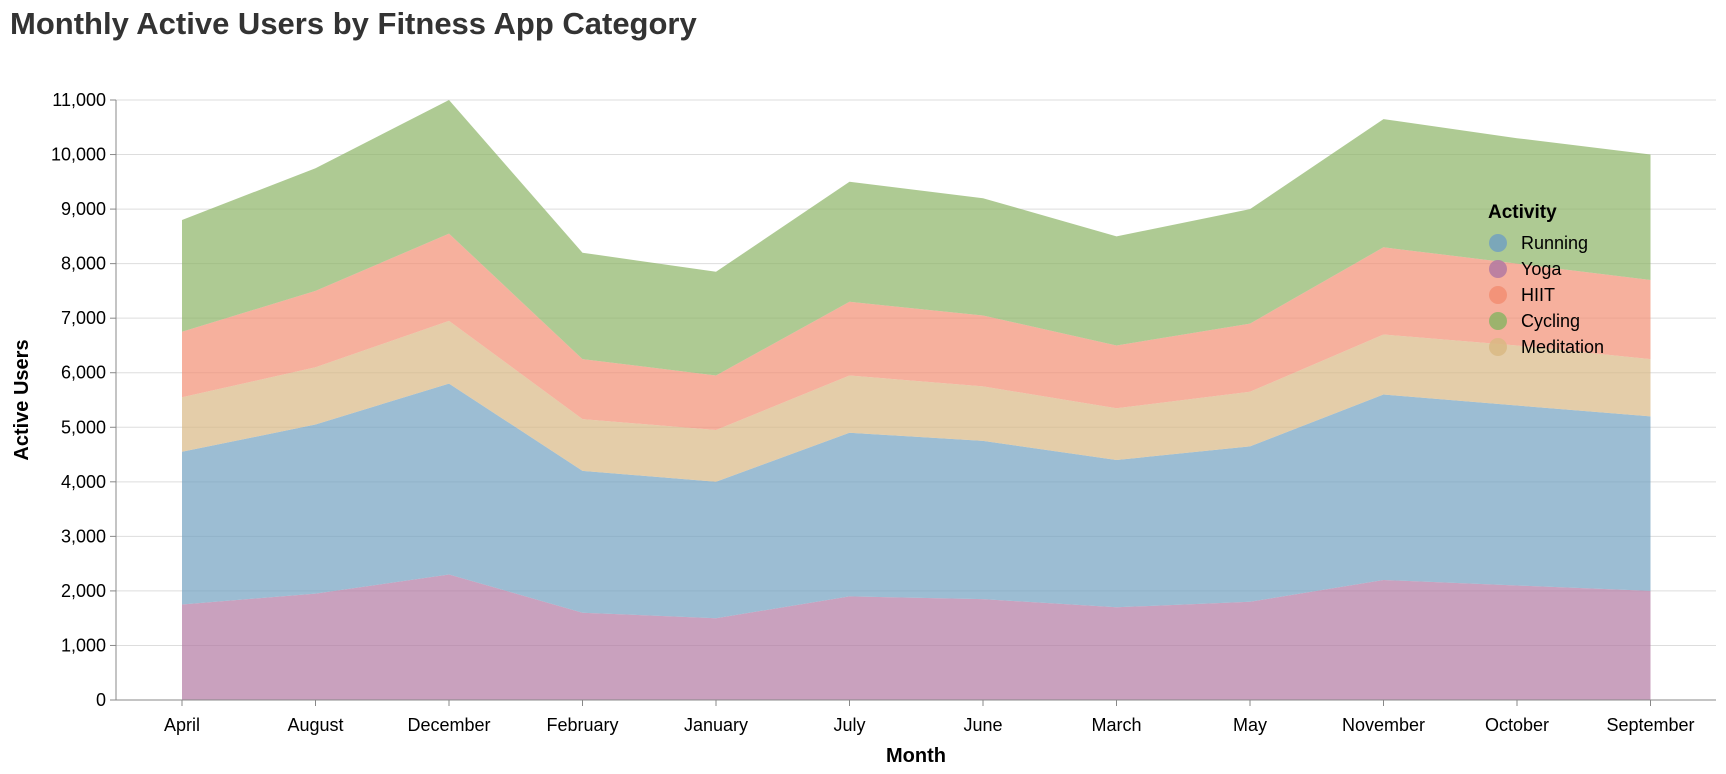 The image size is (1726, 774). I want to click on legend-label-hiit: HIIT, so click(1538, 295).